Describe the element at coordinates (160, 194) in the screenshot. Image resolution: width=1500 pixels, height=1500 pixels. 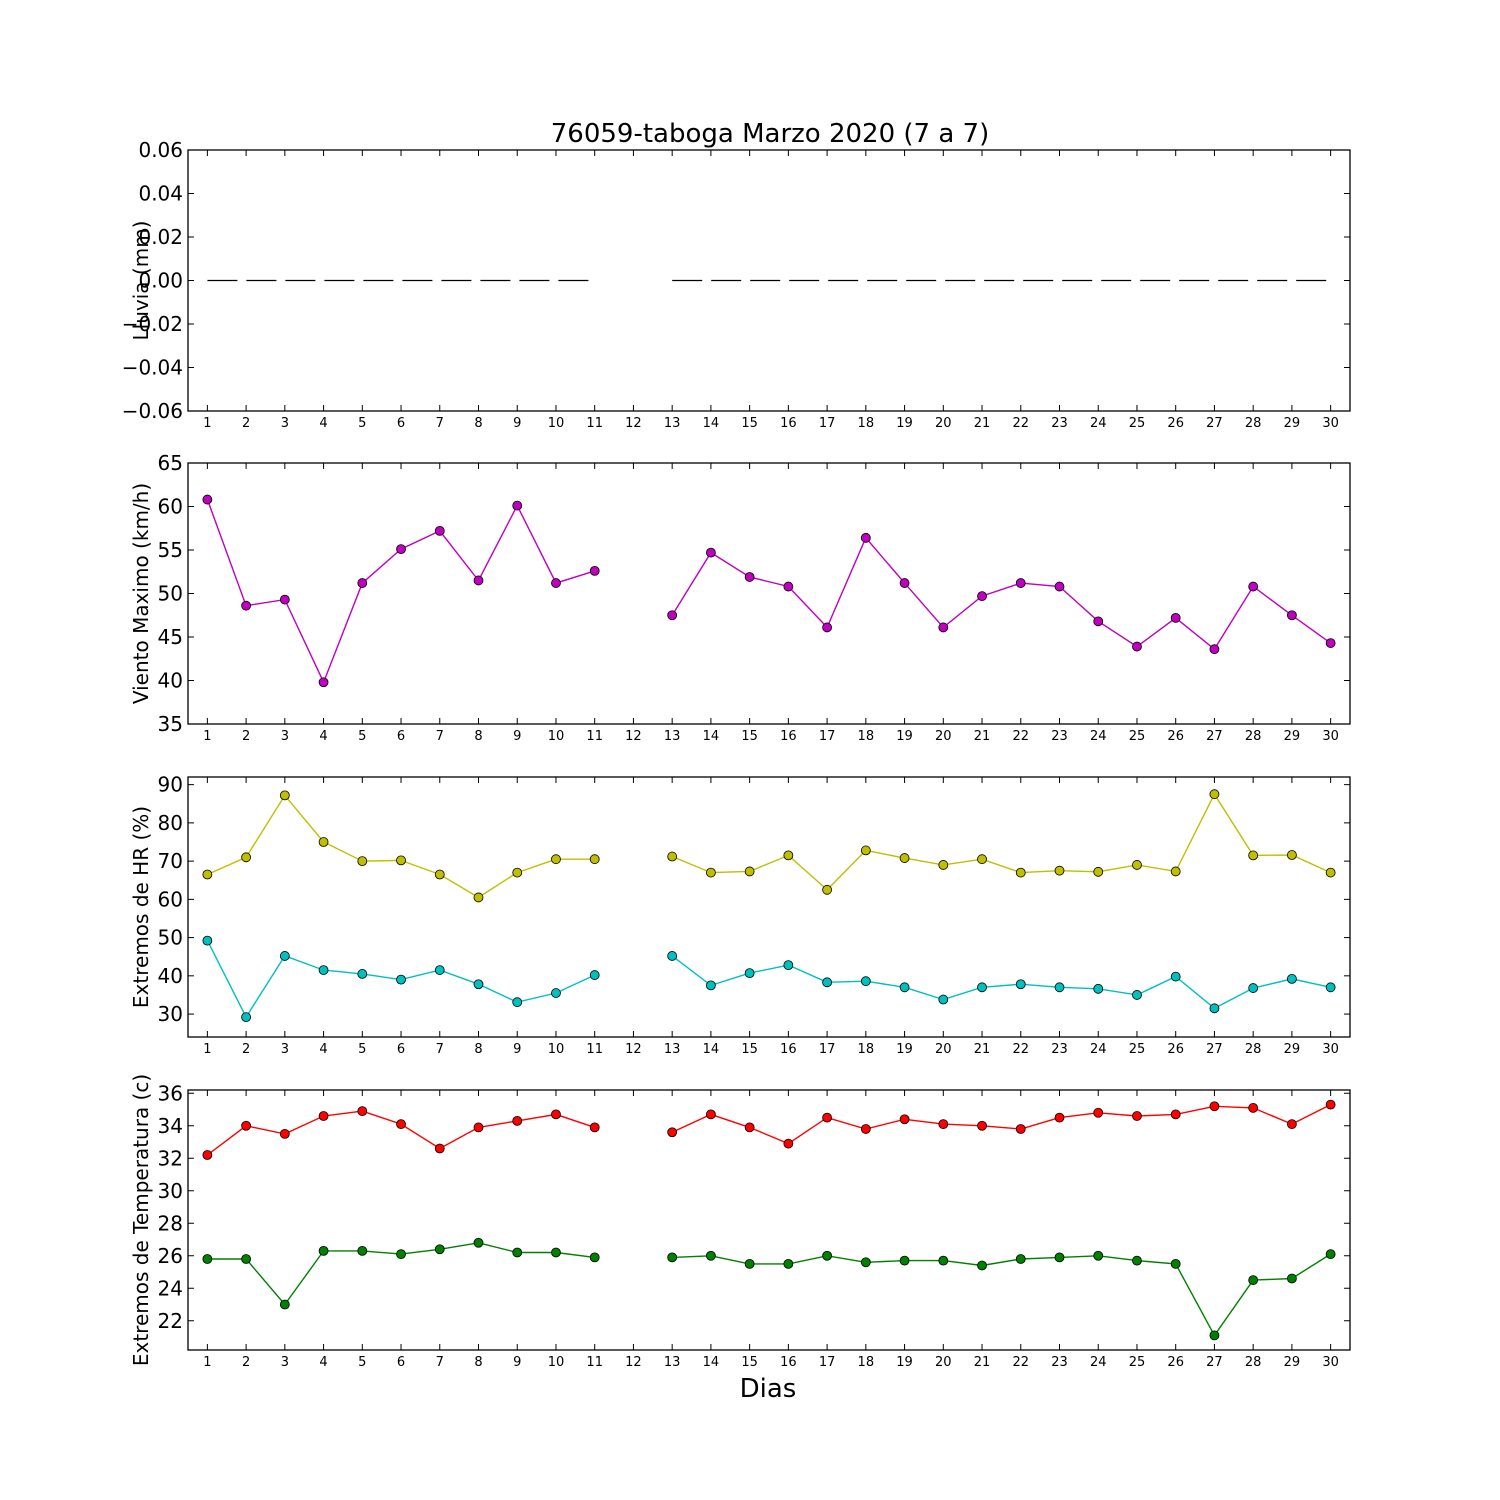
I see `y-tick-label: 0.04` at that location.